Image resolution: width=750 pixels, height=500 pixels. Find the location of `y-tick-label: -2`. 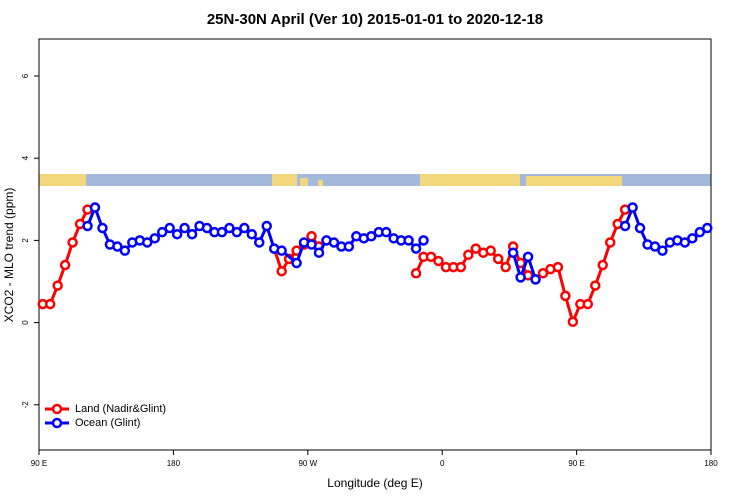

y-tick-label: -2 is located at coordinates (25, 405).